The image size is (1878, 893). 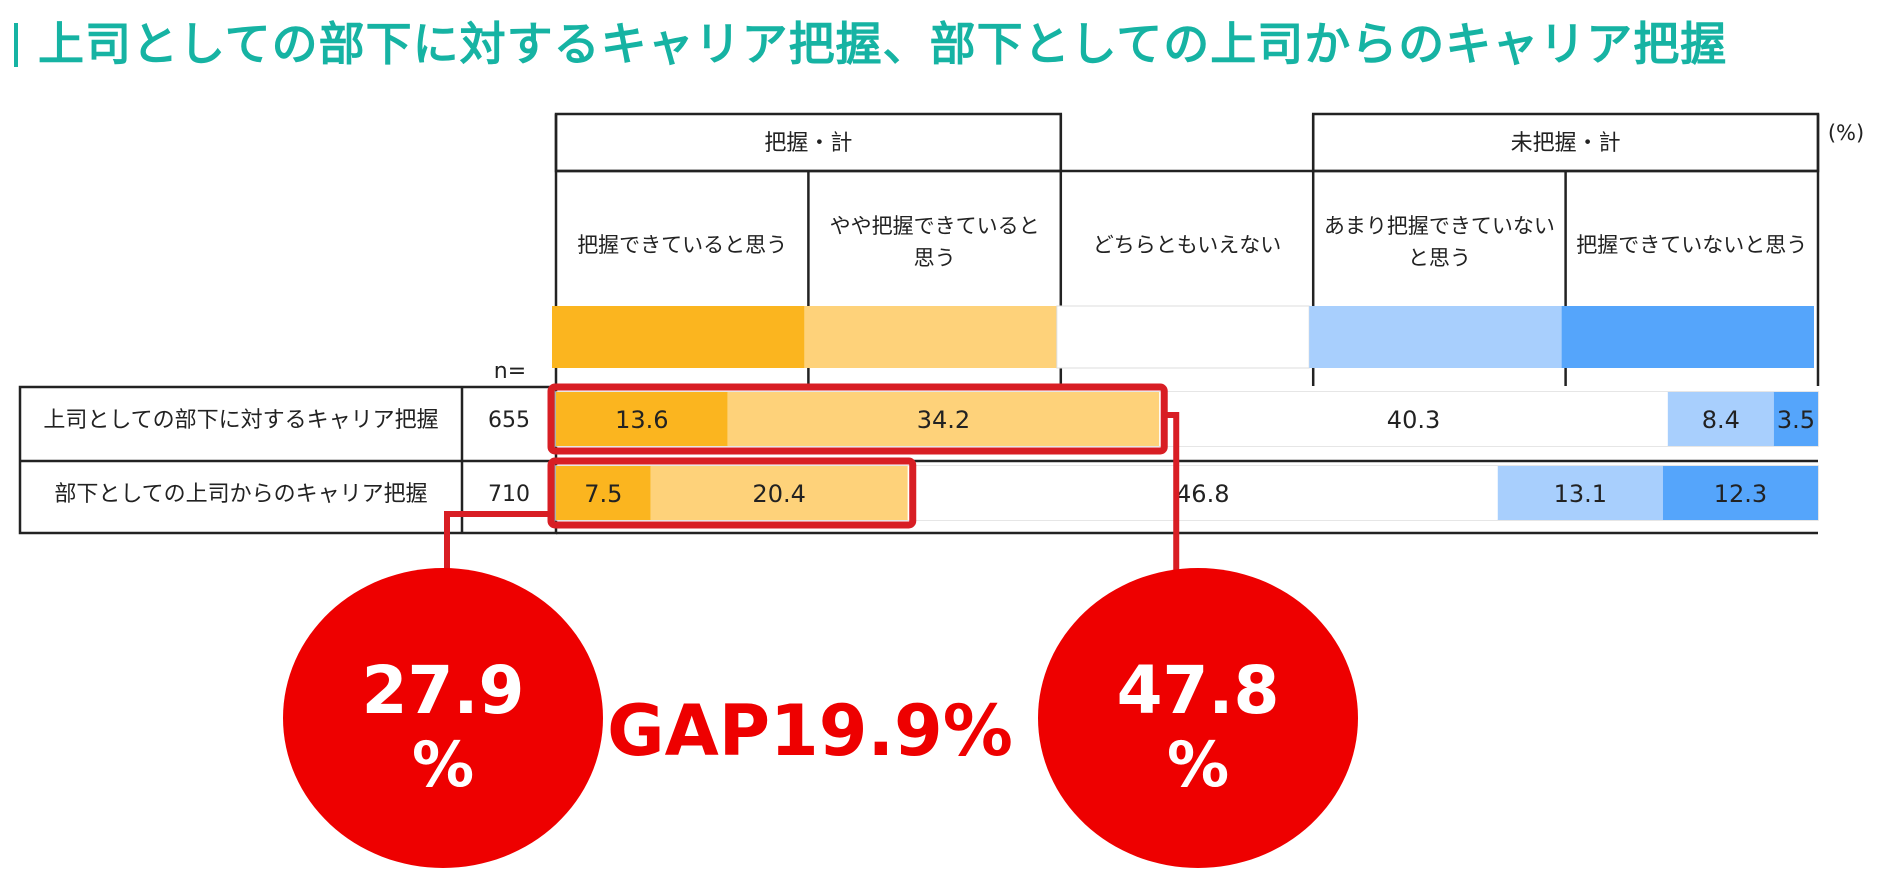 I want to click on group-header-right: 未把握・計, so click(x=1566, y=143).